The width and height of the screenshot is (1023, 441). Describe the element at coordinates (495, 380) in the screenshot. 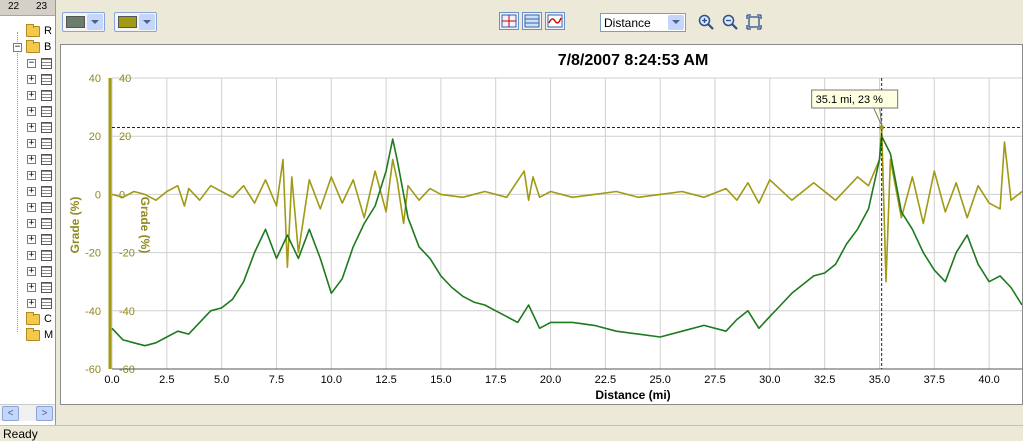

I see `x-tick-label: 17.5` at that location.